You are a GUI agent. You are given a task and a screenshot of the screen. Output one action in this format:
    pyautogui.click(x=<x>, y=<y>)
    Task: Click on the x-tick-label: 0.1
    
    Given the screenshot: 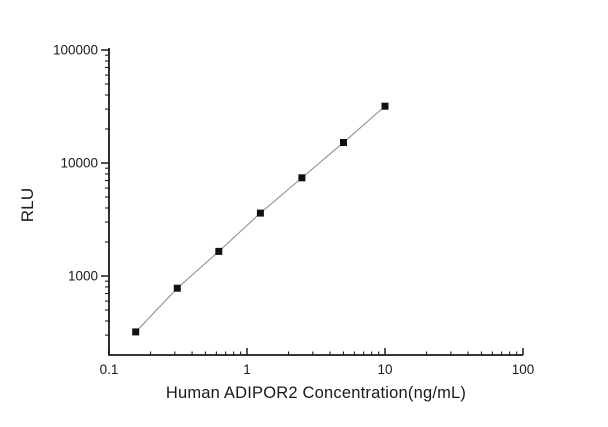 What is the action you would take?
    pyautogui.click(x=109, y=369)
    